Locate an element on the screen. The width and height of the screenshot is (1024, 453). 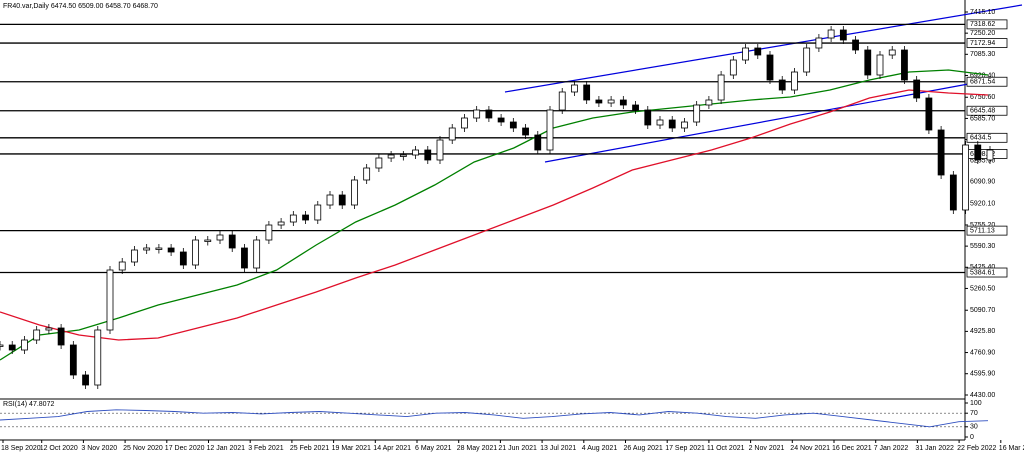
rsi-line is located at coordinates (494, 418).